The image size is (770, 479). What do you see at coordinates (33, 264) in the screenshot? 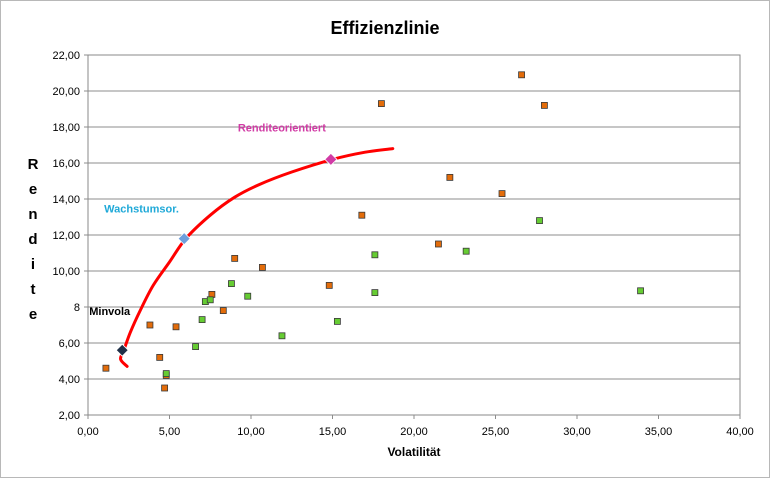
I see `y-axis-label-letter: i` at bounding box center [33, 264].